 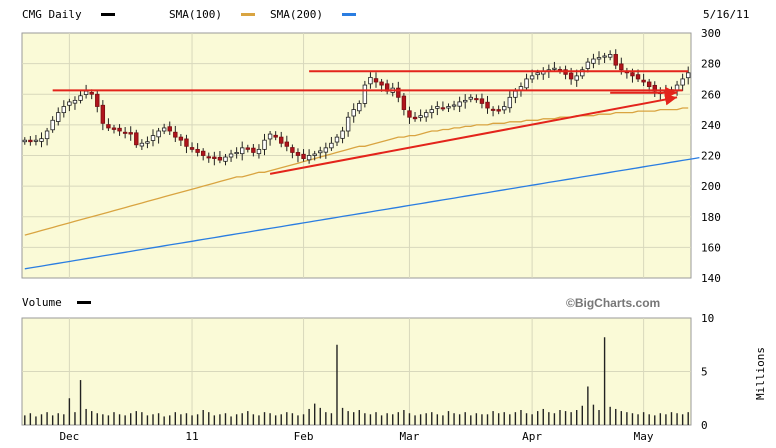 What do you see at coordinates (195, 14) in the screenshot?
I see `legend-sma100-label: SMA(100)` at bounding box center [195, 14].